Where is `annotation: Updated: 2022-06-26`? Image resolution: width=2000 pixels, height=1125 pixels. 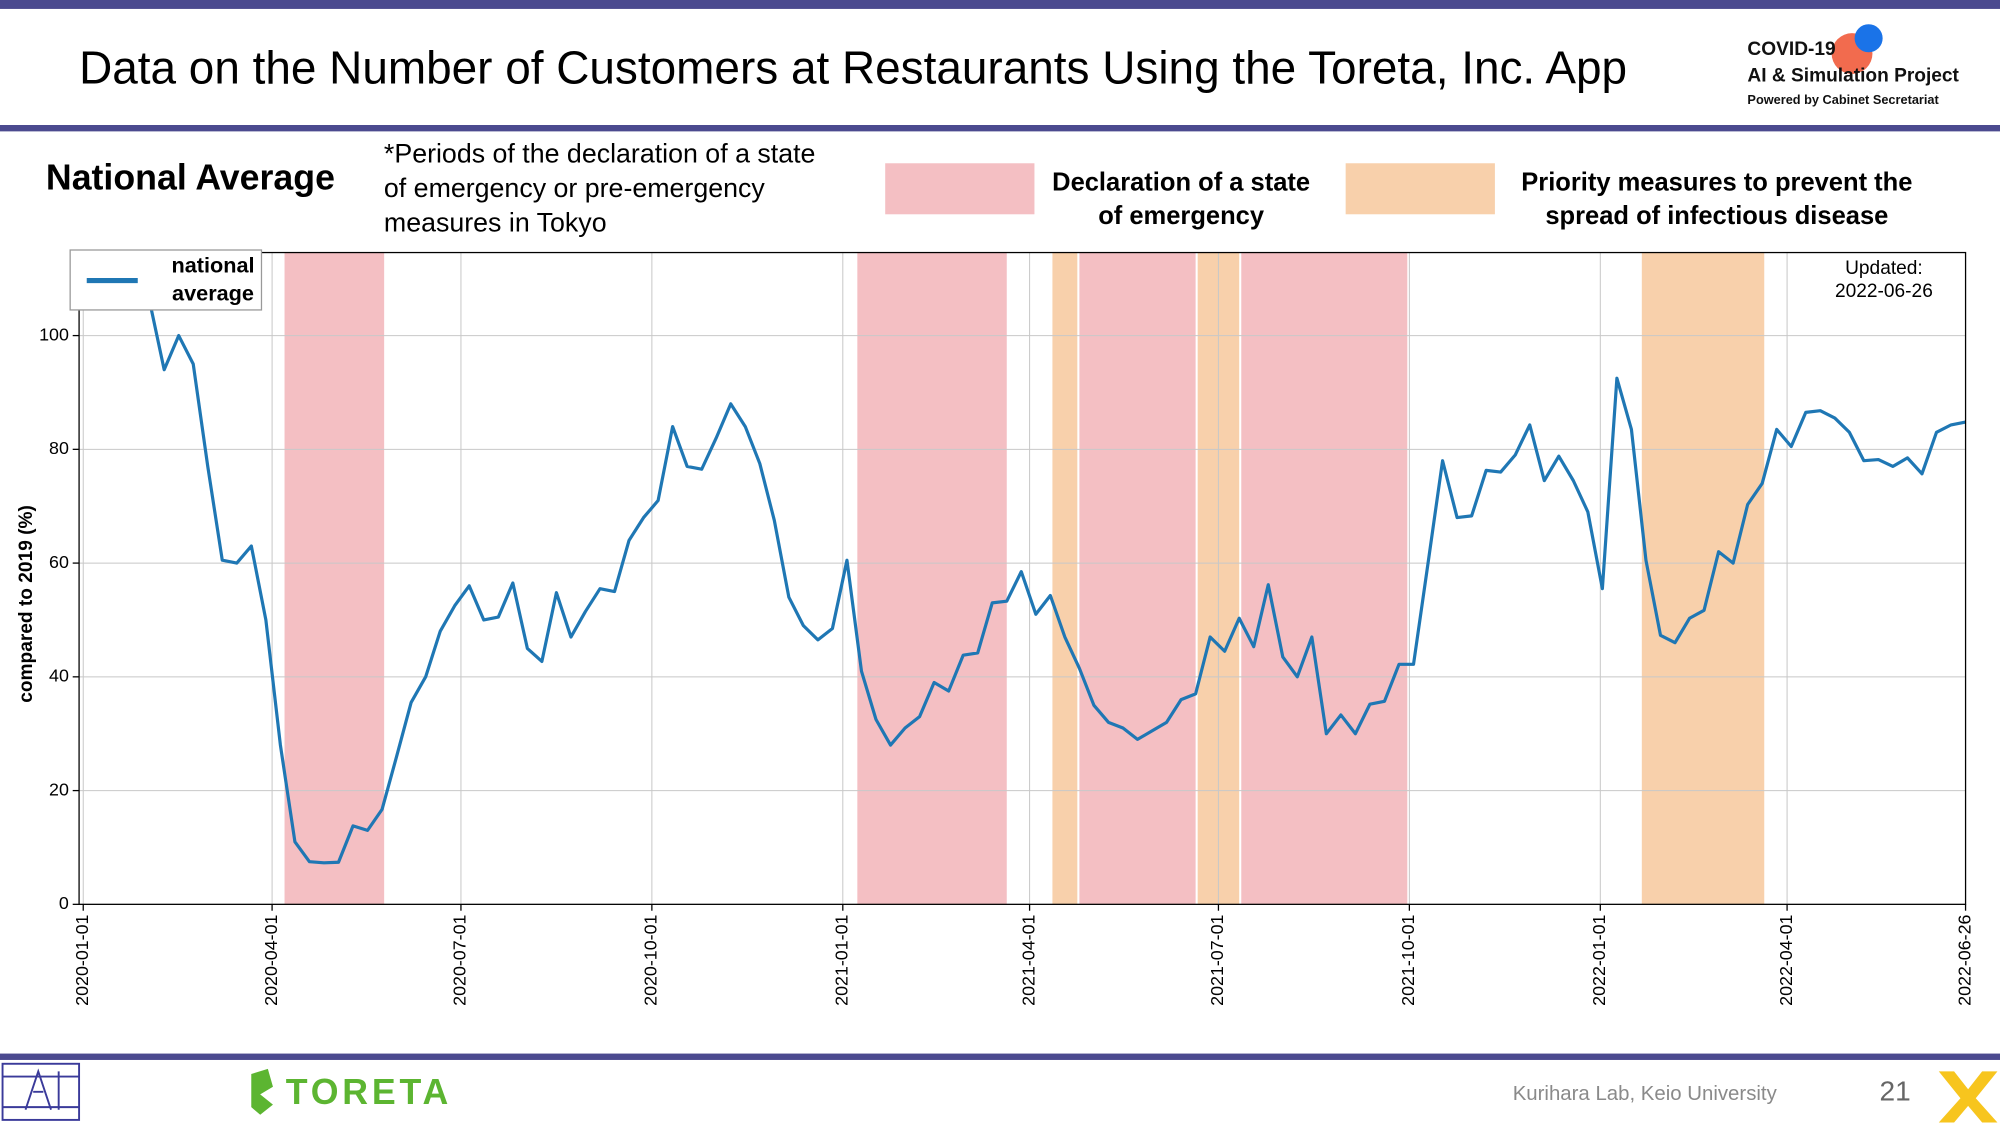 annotation: Updated: 2022-06-26 is located at coordinates (1884, 280).